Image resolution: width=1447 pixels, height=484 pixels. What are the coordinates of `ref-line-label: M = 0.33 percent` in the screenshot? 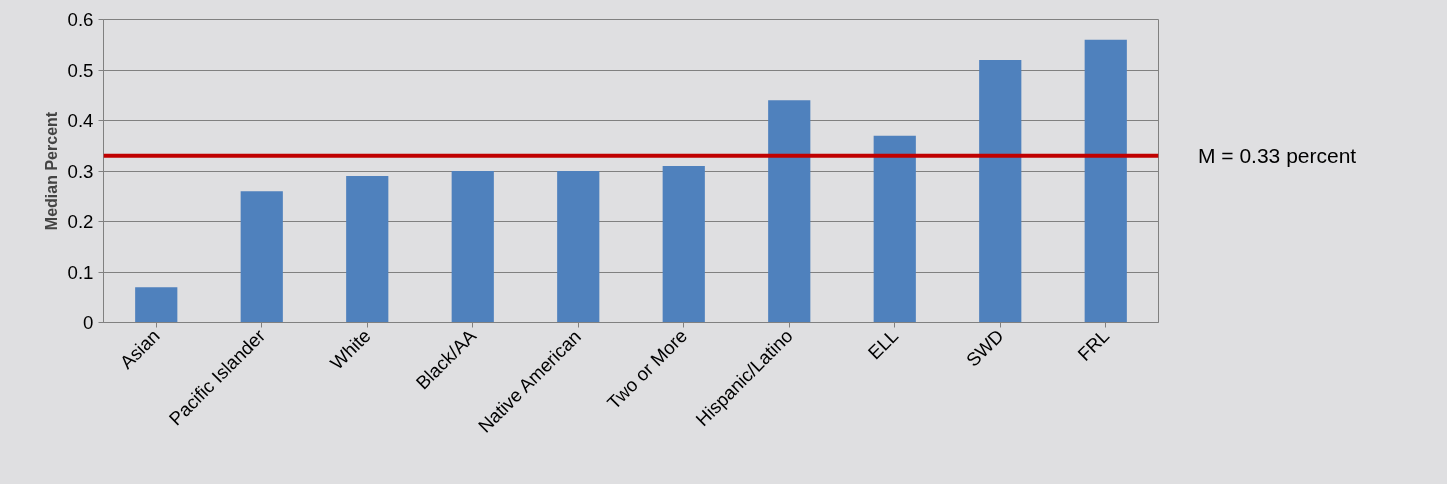 It's located at (1277, 156).